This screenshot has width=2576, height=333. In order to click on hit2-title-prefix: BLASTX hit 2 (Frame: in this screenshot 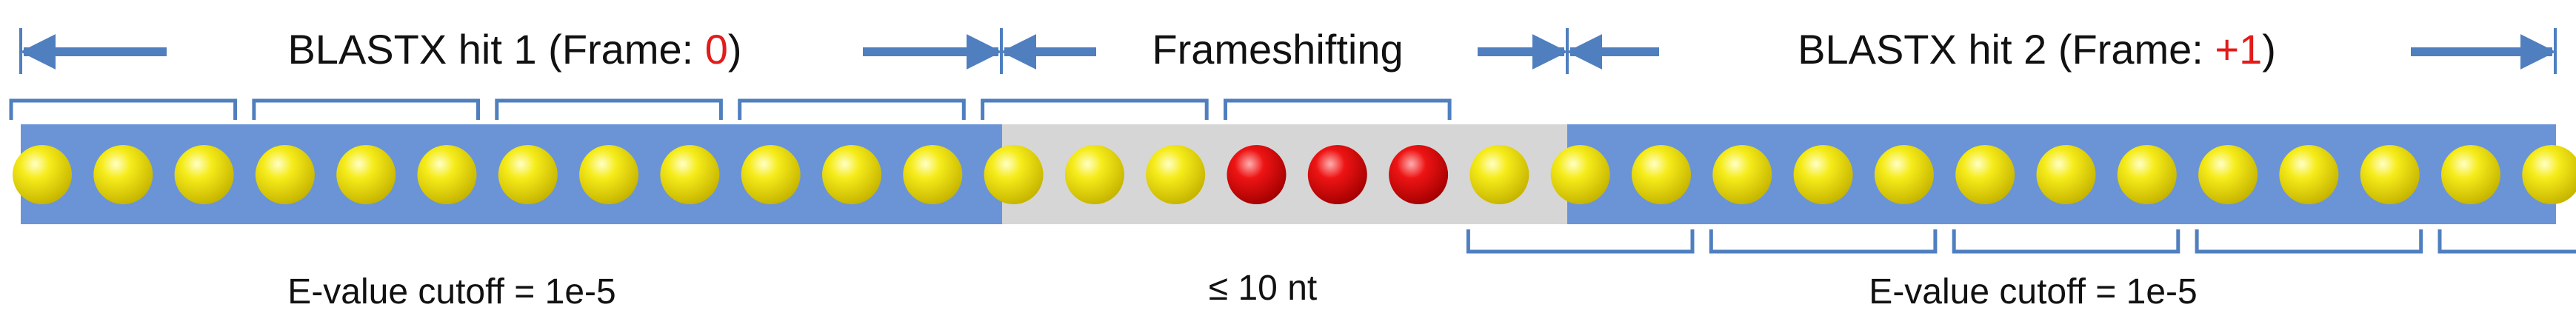, I will do `click(2006, 49)`.